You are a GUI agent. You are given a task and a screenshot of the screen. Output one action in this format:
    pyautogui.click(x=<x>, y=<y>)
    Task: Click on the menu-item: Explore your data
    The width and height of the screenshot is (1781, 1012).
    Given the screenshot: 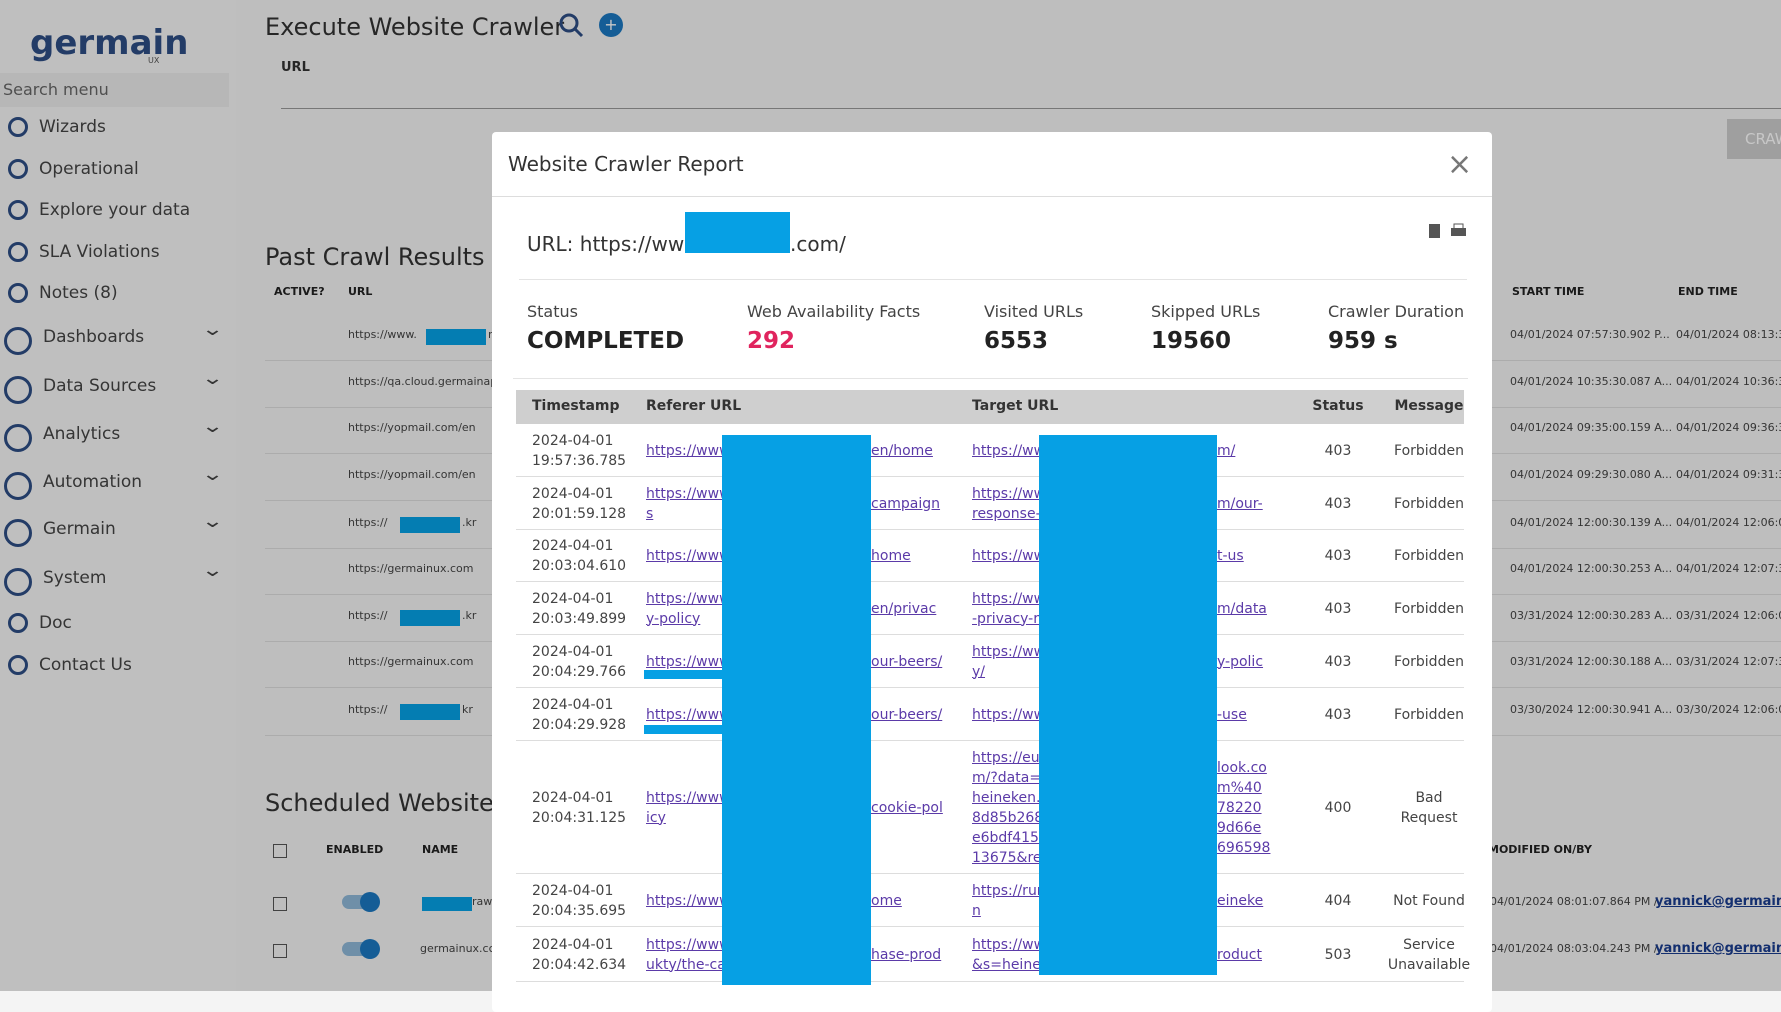 What is the action you would take?
    pyautogui.click(x=115, y=210)
    